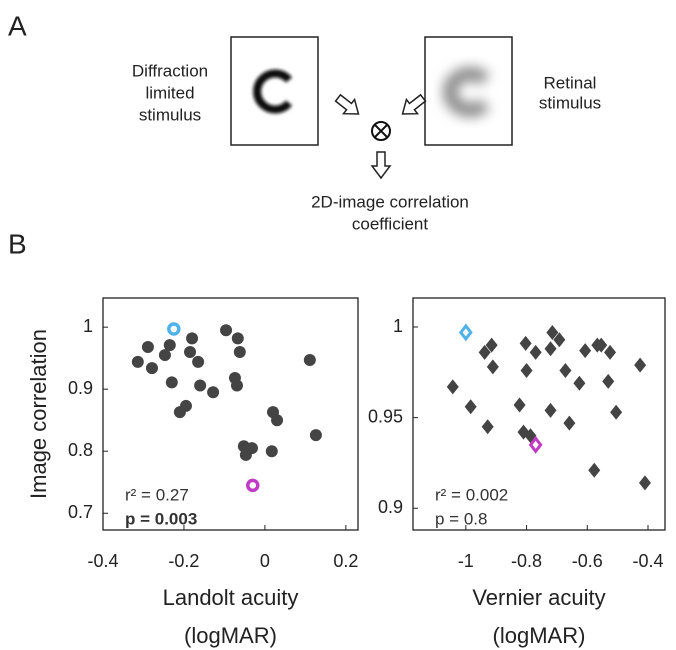 Image resolution: width=676 pixels, height=650 pixels. Describe the element at coordinates (390, 223) in the screenshot. I see `diagram-label: coefficient` at that location.